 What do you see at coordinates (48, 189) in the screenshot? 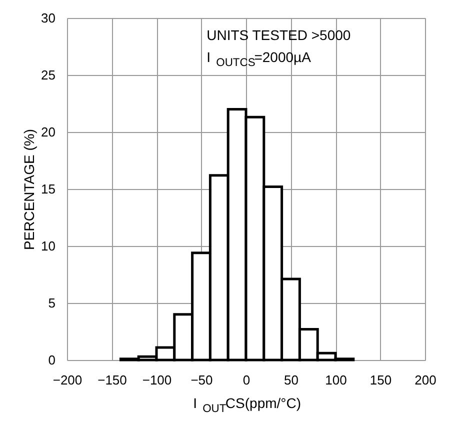
I see `y-tick-label: 15` at bounding box center [48, 189].